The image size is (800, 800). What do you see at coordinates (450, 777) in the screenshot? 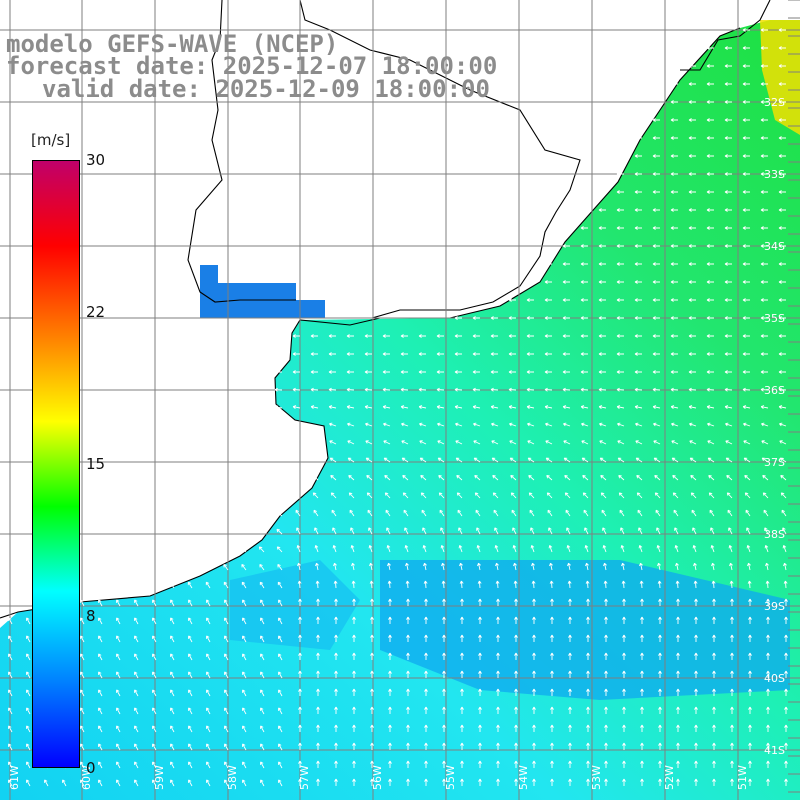
I see `lon-label-55W: 55W` at bounding box center [450, 777].